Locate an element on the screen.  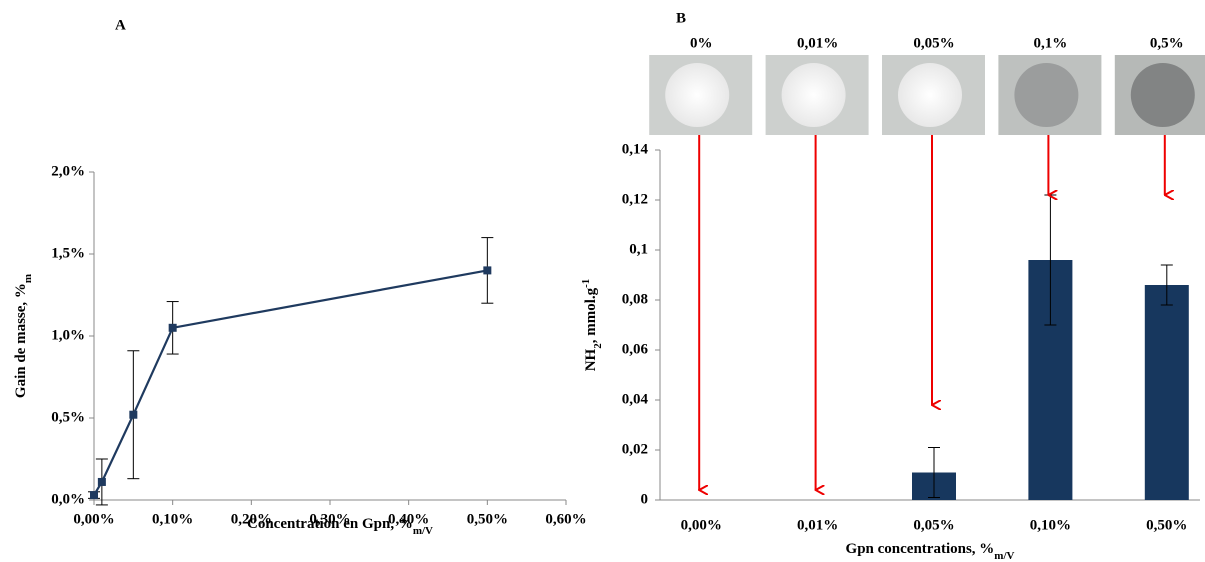
axis-label: Concentration en Gpn, %m/V is located at coordinates (340, 526).